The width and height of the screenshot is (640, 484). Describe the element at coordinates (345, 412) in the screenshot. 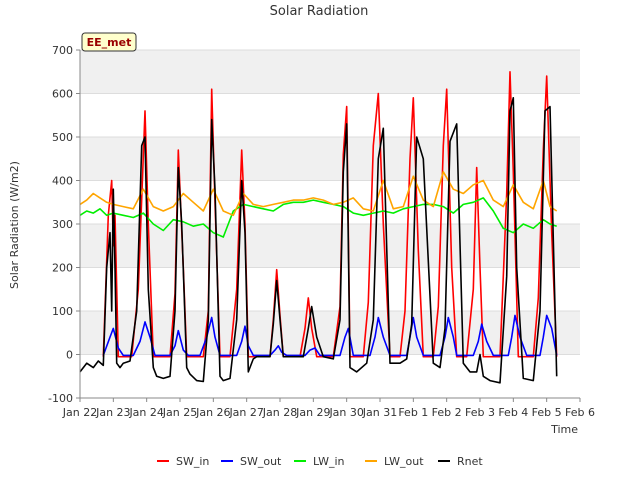

I see `x-tick-label: Jan 30` at that location.